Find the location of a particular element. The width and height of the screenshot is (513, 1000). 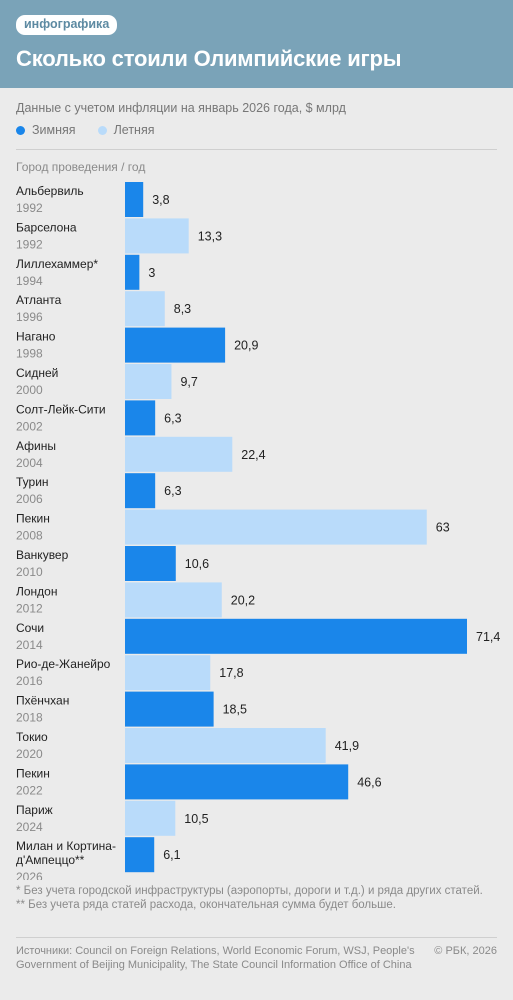

value-label-18: 10,5 is located at coordinates (196, 819).